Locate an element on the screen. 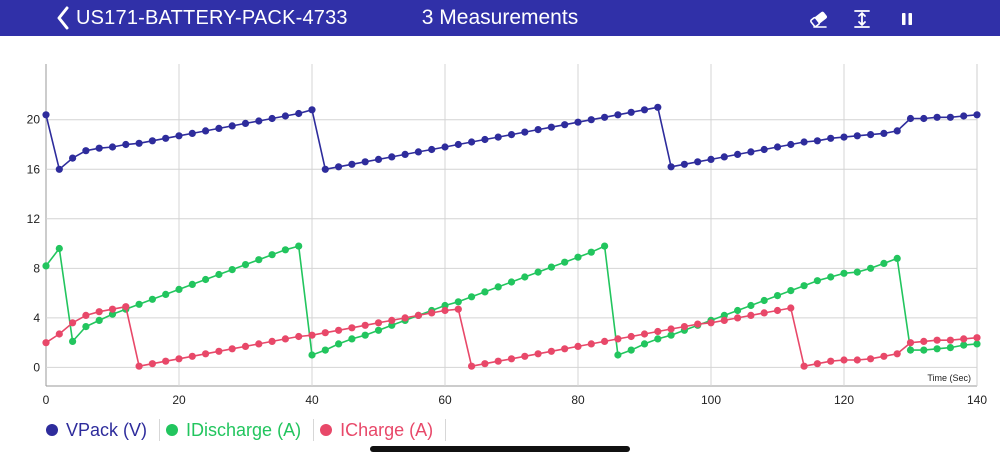 This screenshot has height=462, width=1000. x-tick-label: 60 is located at coordinates (445, 400).